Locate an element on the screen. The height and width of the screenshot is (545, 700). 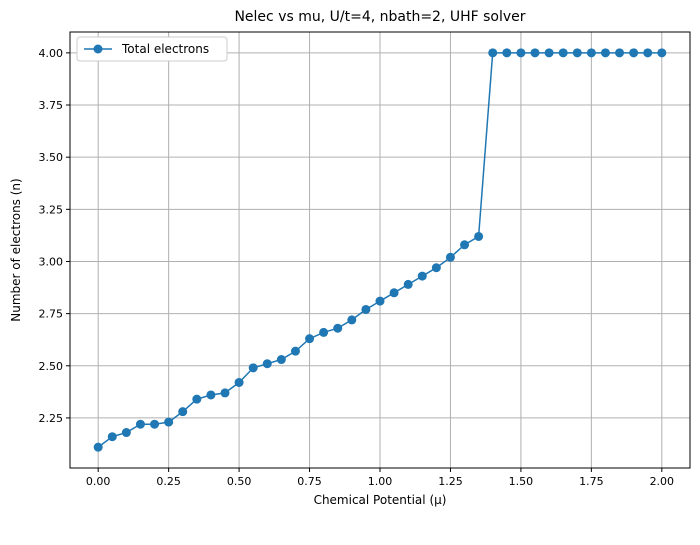
legend: Total electrons is located at coordinates (152, 49).